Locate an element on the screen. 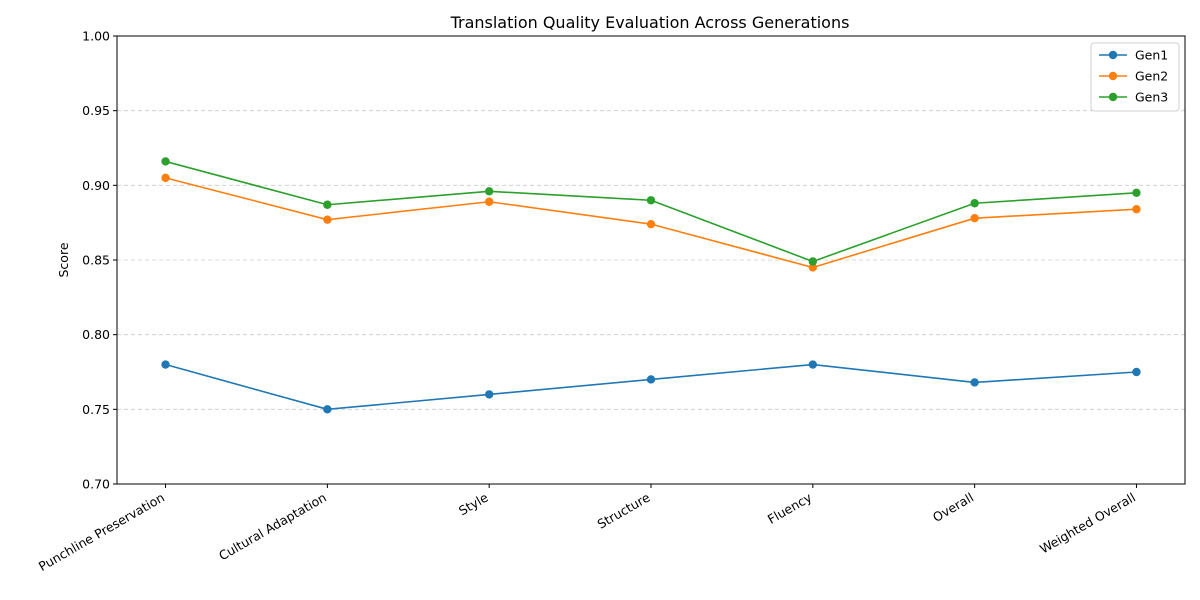 The image size is (1200, 600). legend-entry-gen2: Gen2 is located at coordinates (1133, 76).